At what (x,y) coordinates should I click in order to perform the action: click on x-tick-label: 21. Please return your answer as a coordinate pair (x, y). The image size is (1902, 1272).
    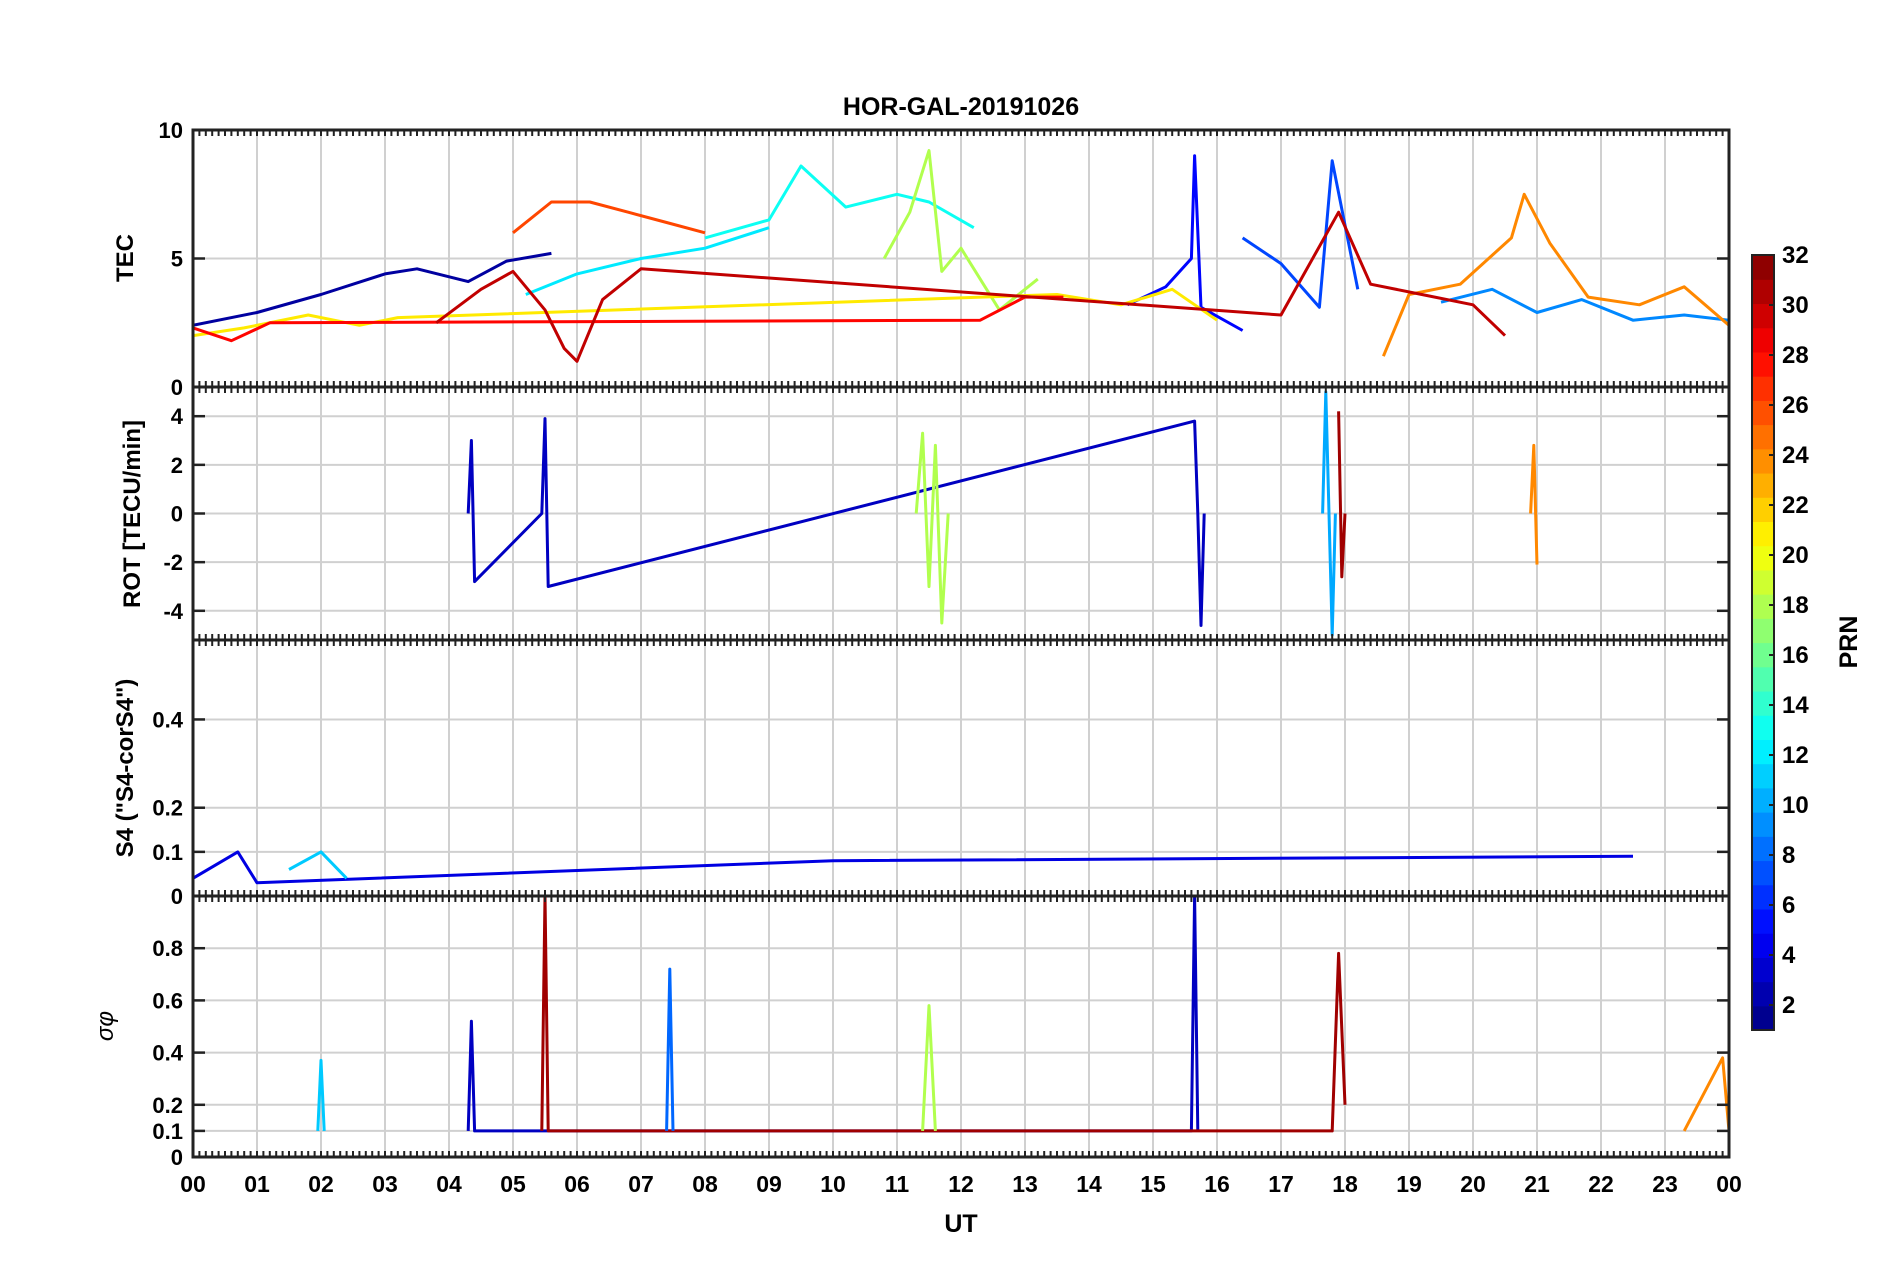
    Looking at the image, I should click on (1537, 1184).